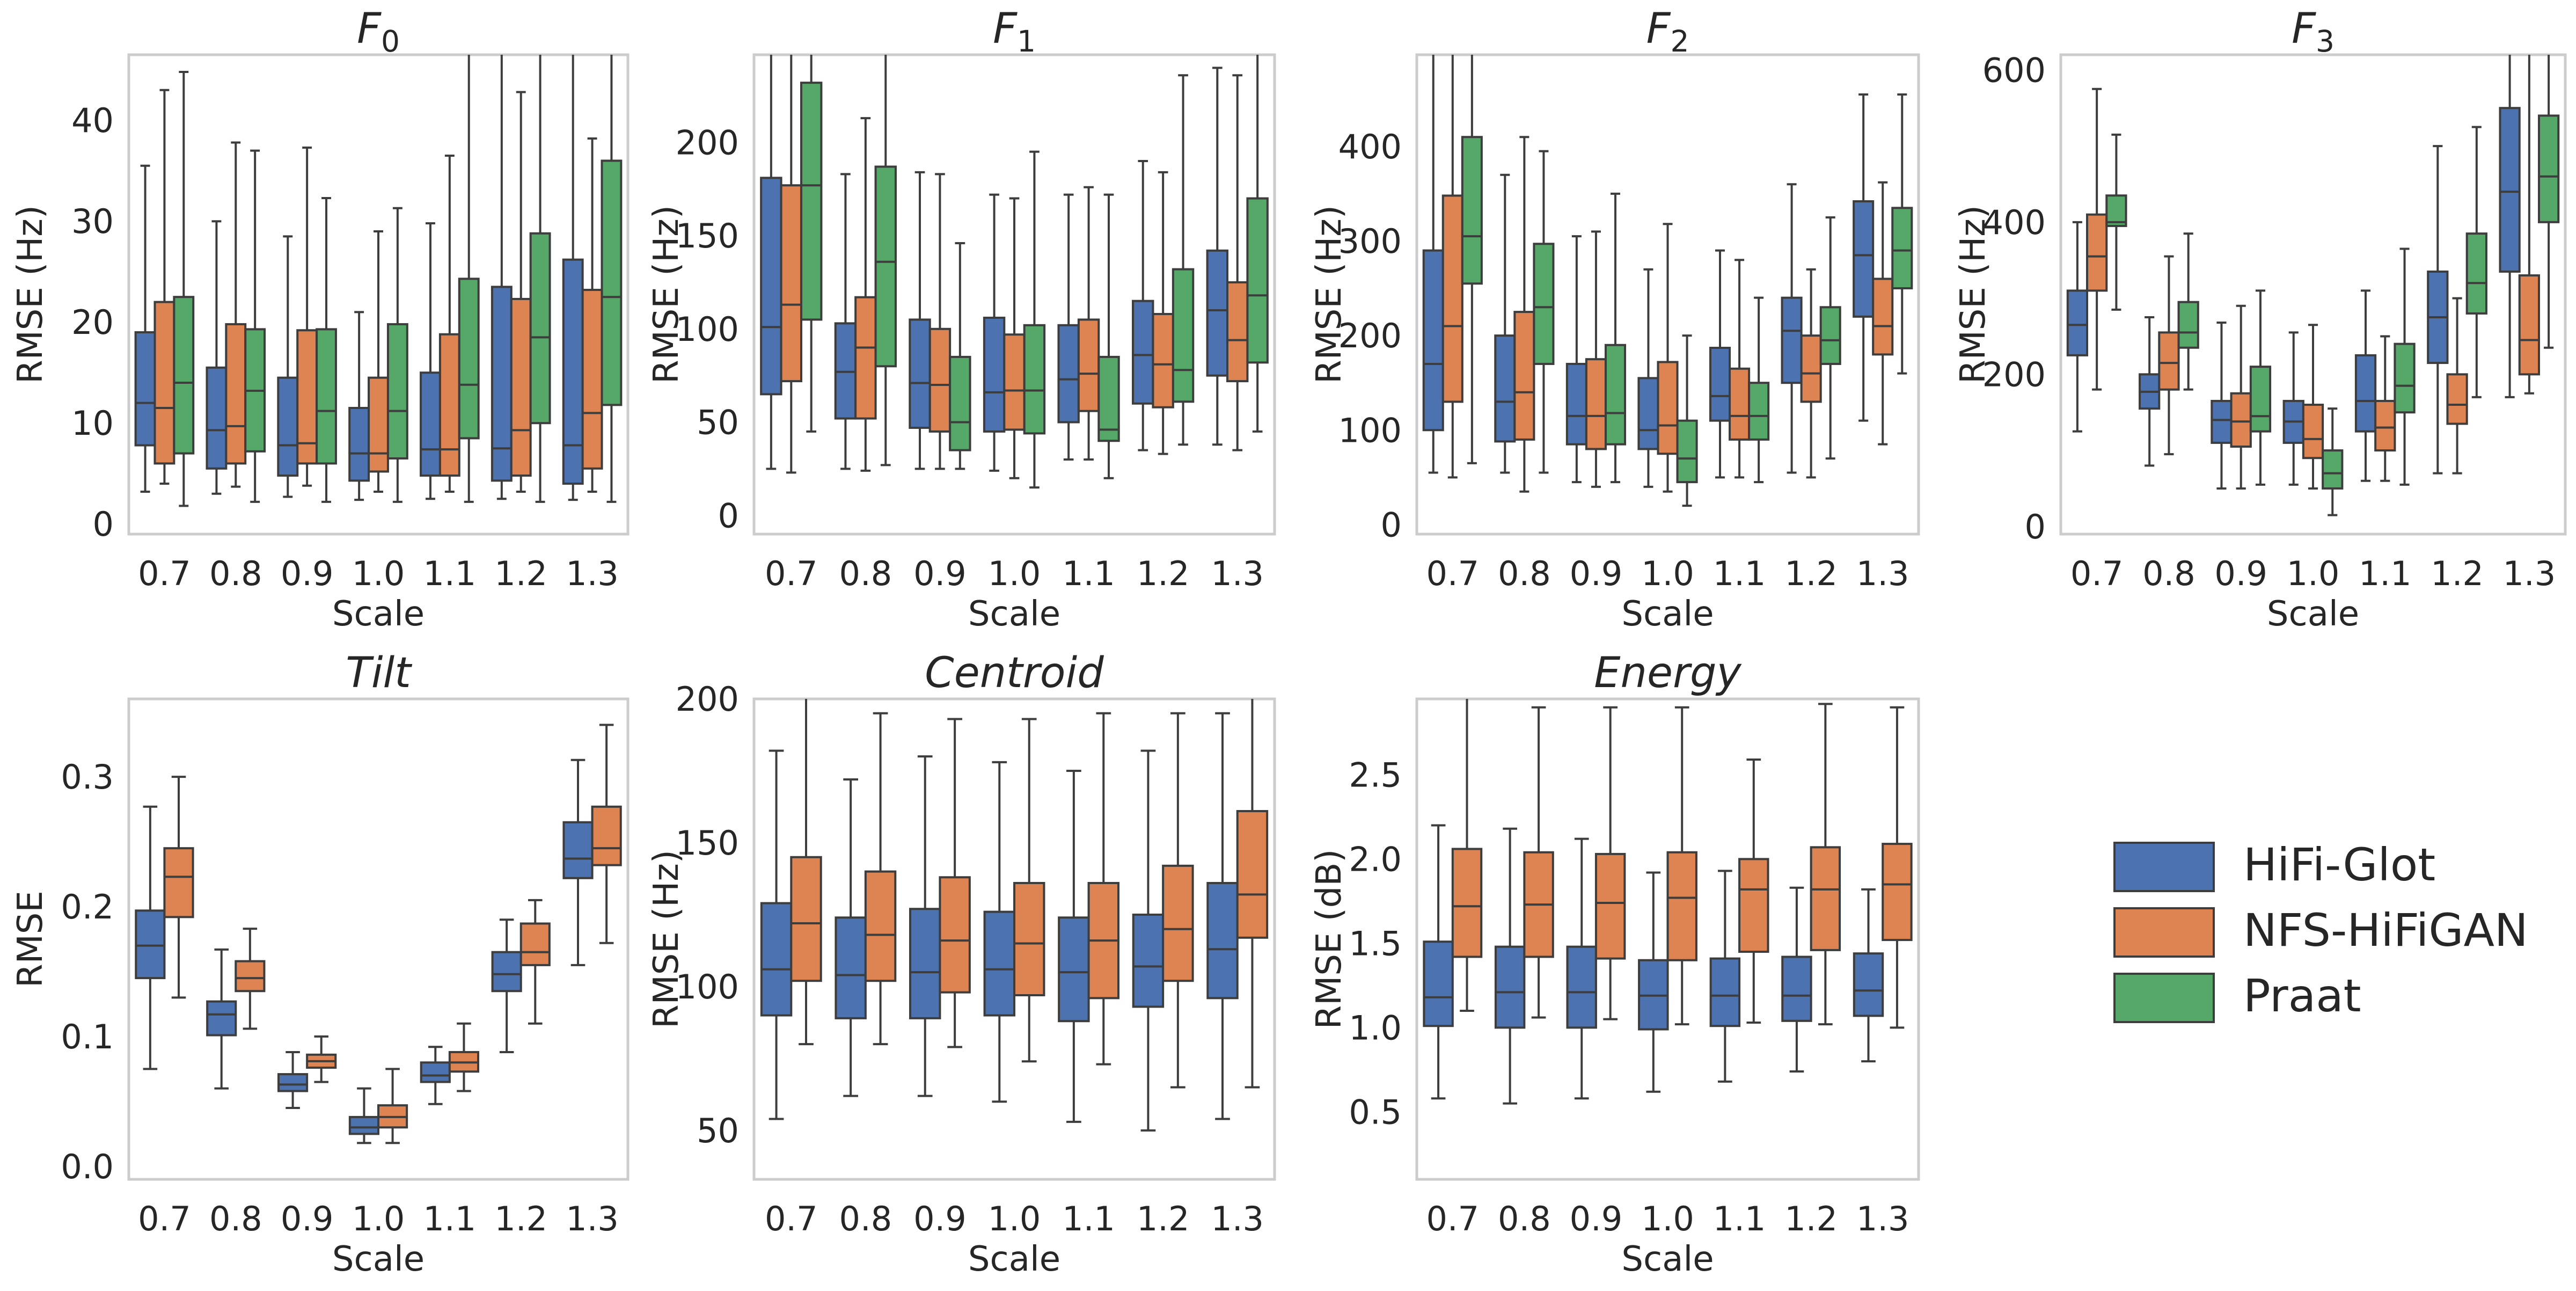 The width and height of the screenshot is (2576, 1291). What do you see at coordinates (1667, 32) in the screenshot?
I see `chart-f2-title: F2` at bounding box center [1667, 32].